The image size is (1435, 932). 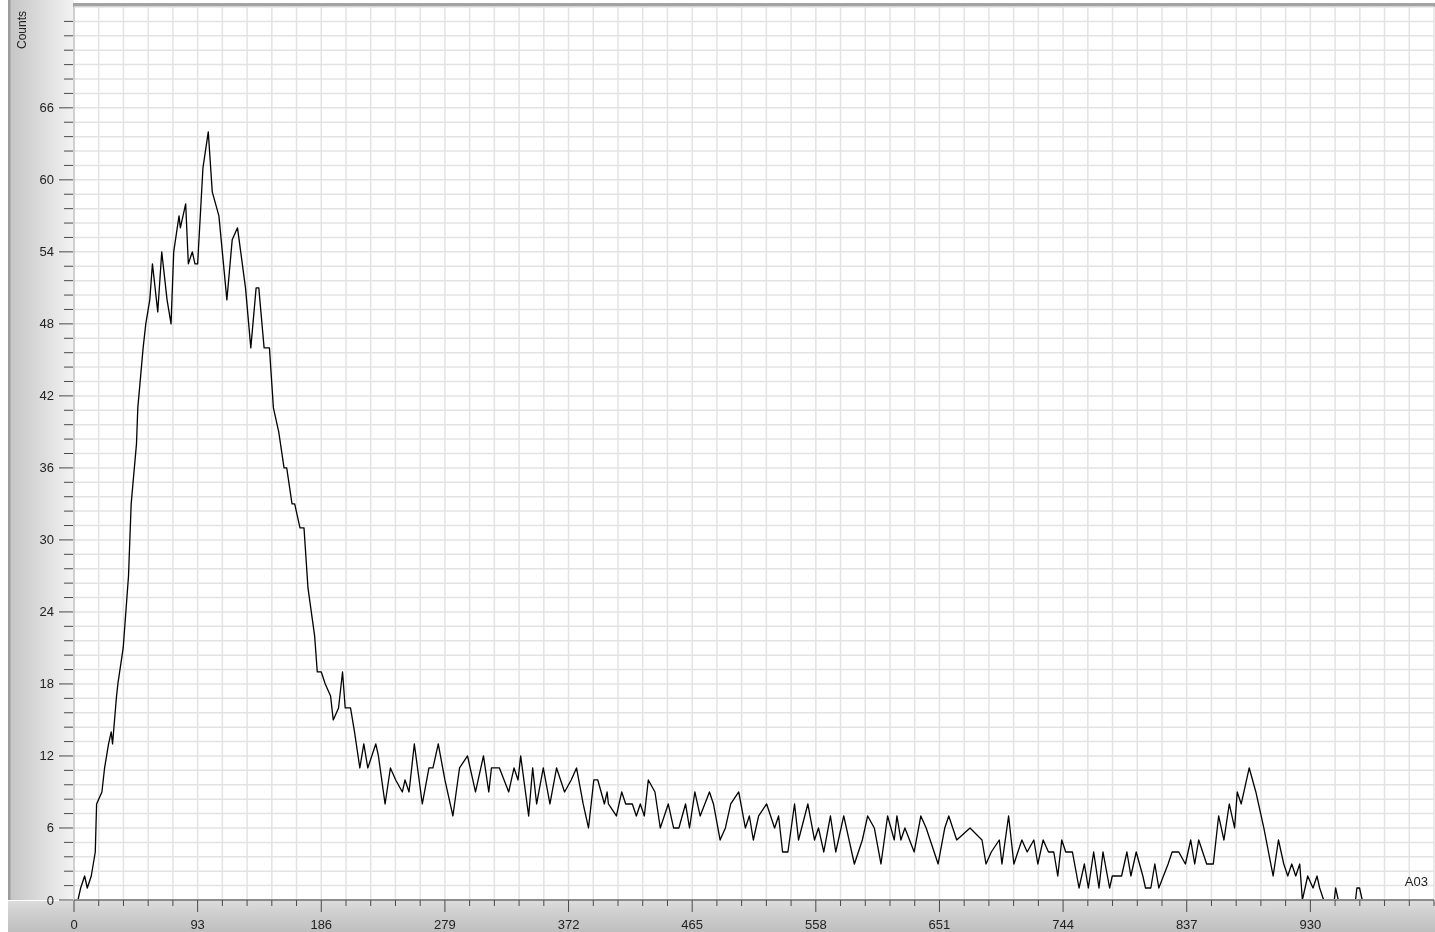 I want to click on y-tick-label: 0, so click(x=50, y=900).